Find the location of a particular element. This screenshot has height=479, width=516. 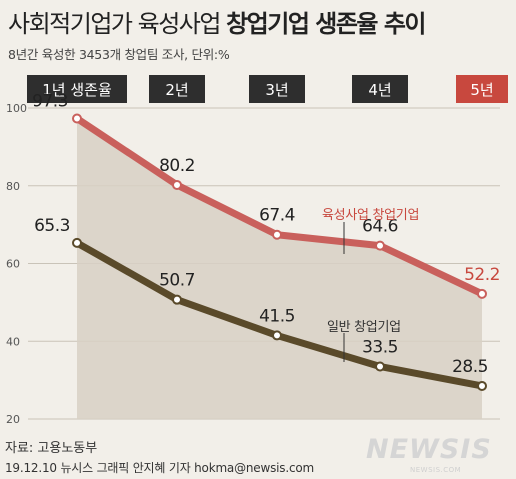

data-label: 33.5 is located at coordinates (380, 348).